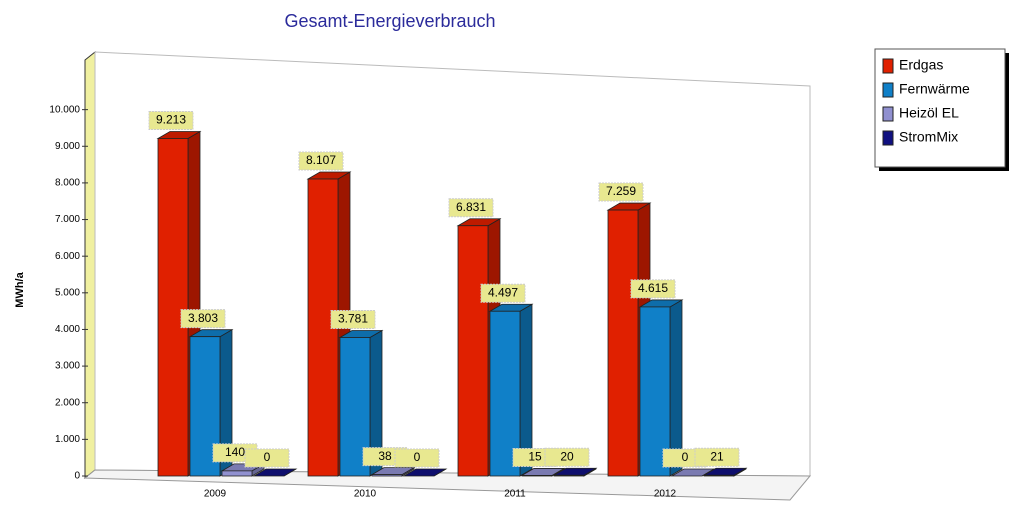 The image size is (1013, 523). What do you see at coordinates (385, 456) in the screenshot?
I see `value-label: 38` at bounding box center [385, 456].